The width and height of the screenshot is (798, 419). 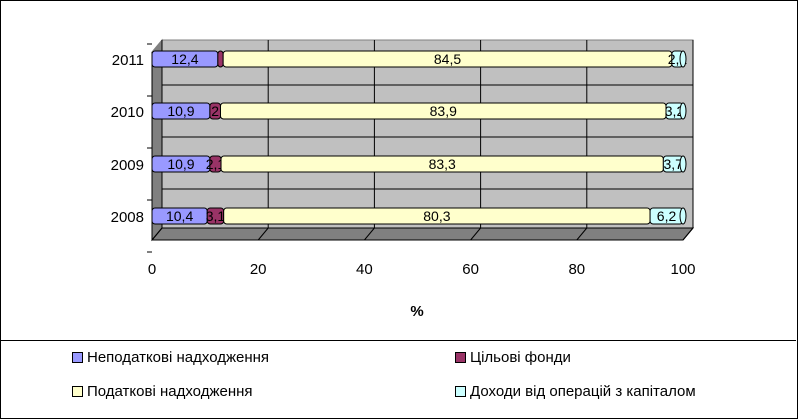 I want to click on legend-item-target-funds: Цільові фонди, so click(x=513, y=357).